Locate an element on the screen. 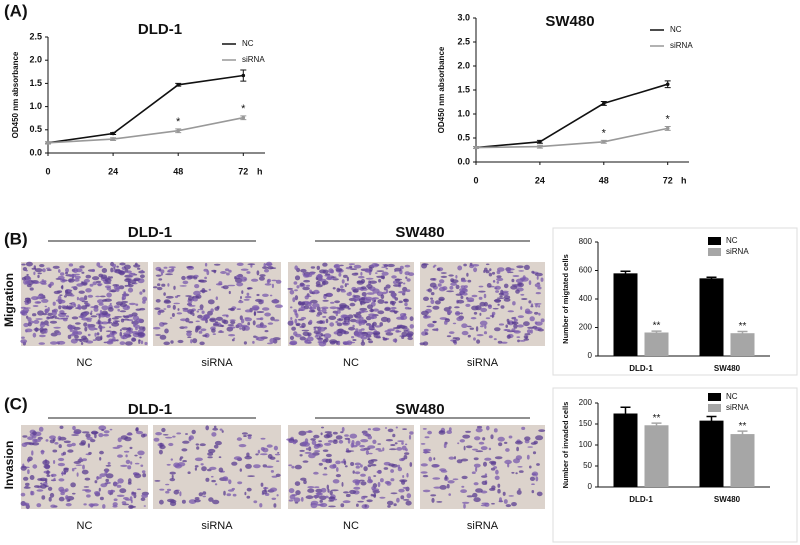  x-tick-label: 24 is located at coordinates (540, 180).